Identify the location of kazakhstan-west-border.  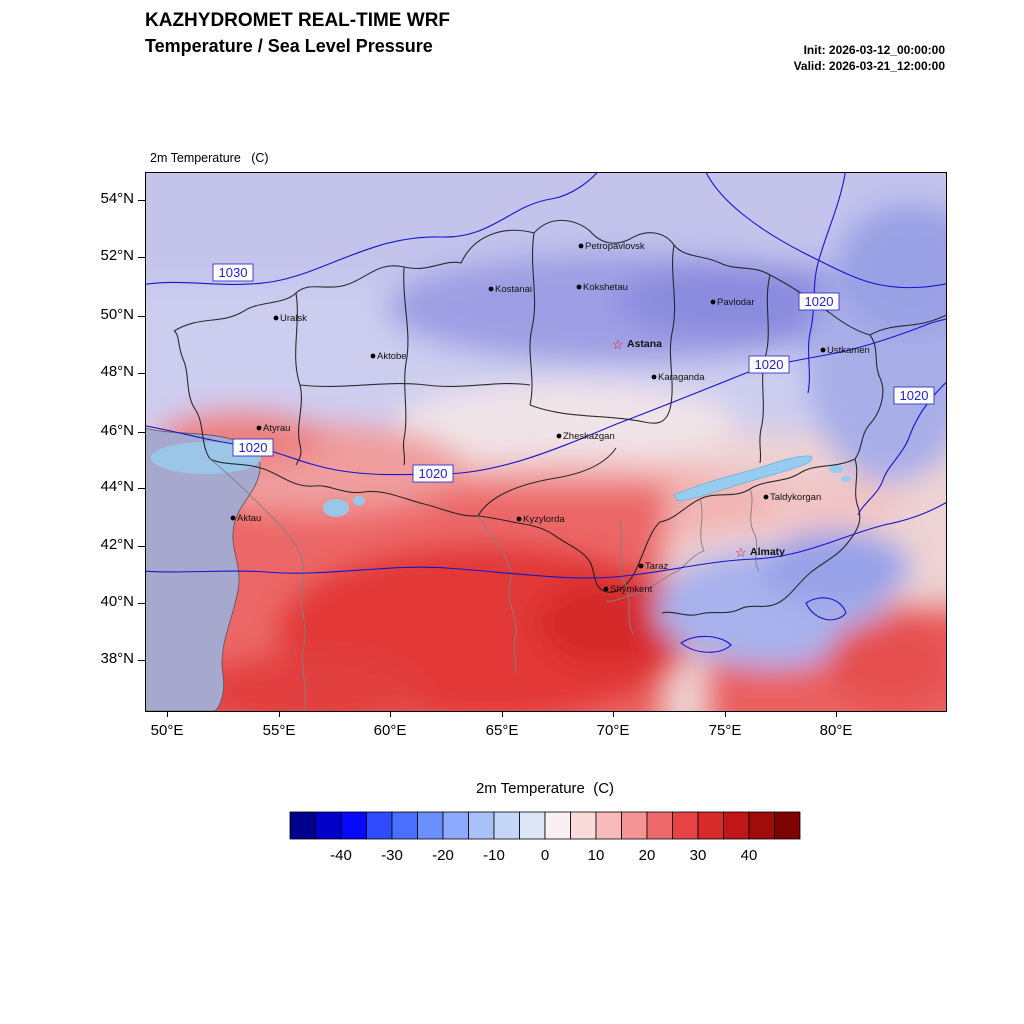
(192, 395).